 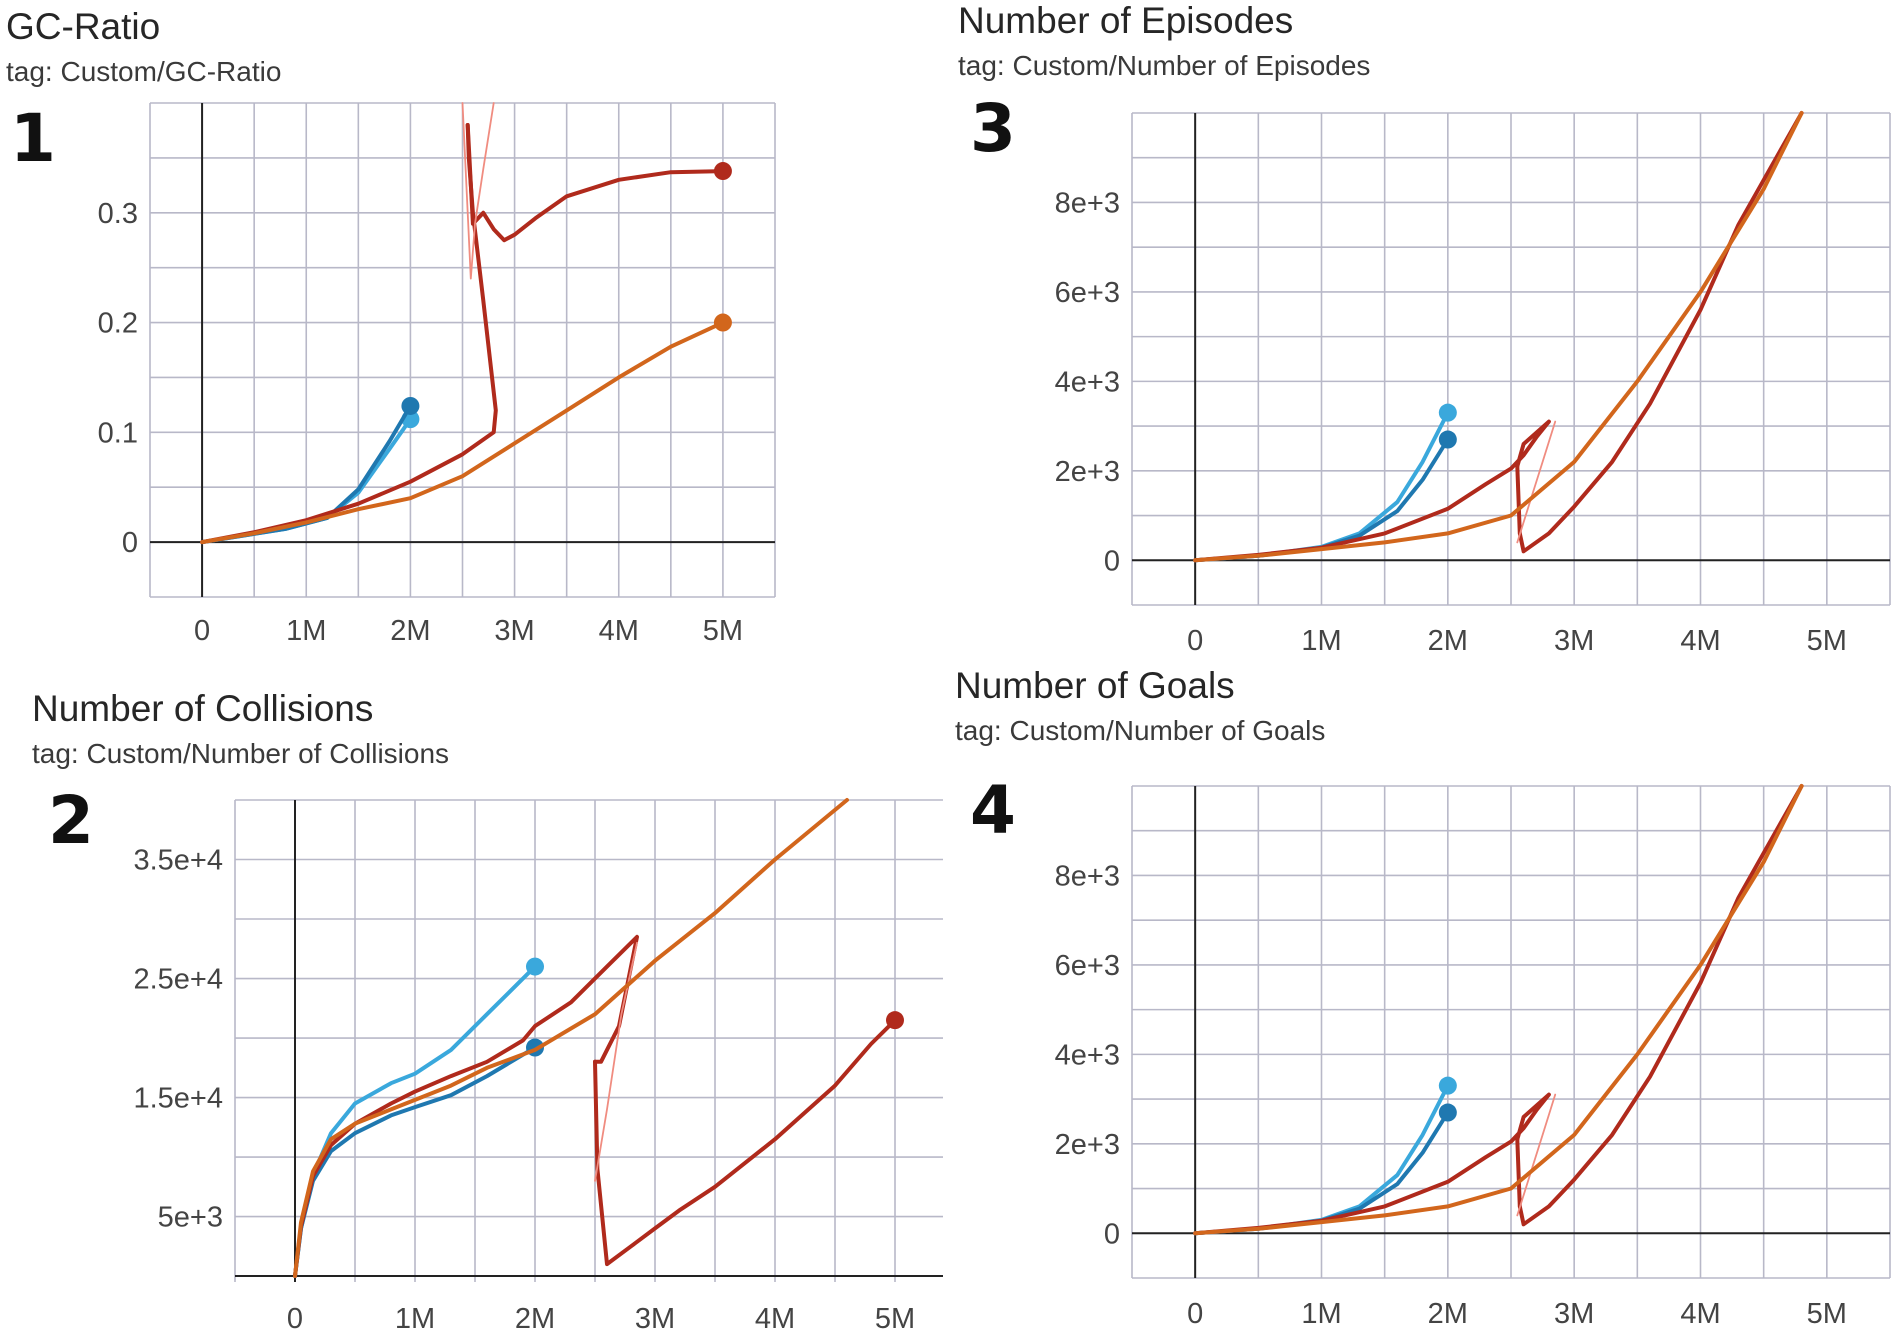 I want to click on chart-tag: tag: Custom/GC-Ratio, so click(x=144, y=71).